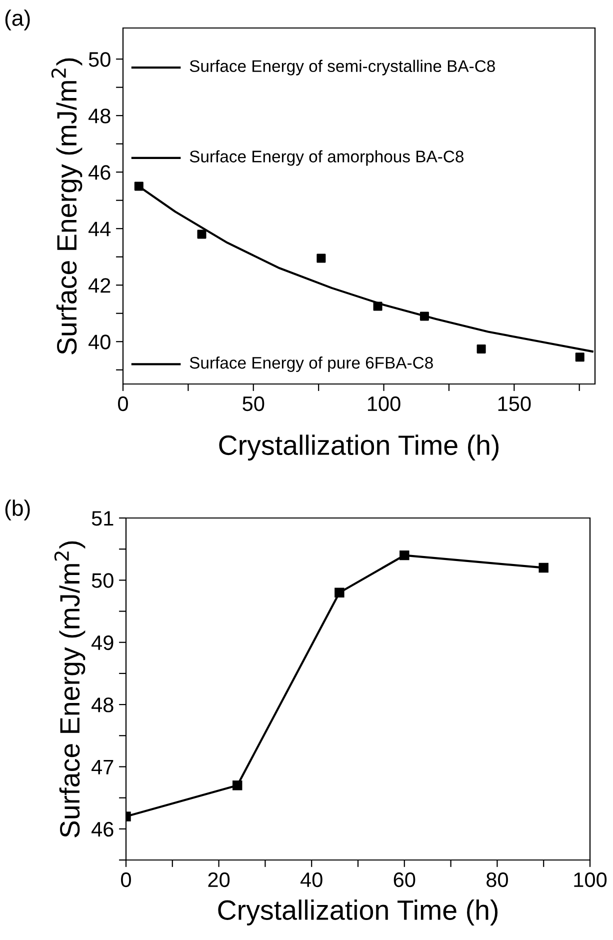 This screenshot has height=940, width=613. Describe the element at coordinates (253, 404) in the screenshot. I see `x-tick-label: 50` at that location.